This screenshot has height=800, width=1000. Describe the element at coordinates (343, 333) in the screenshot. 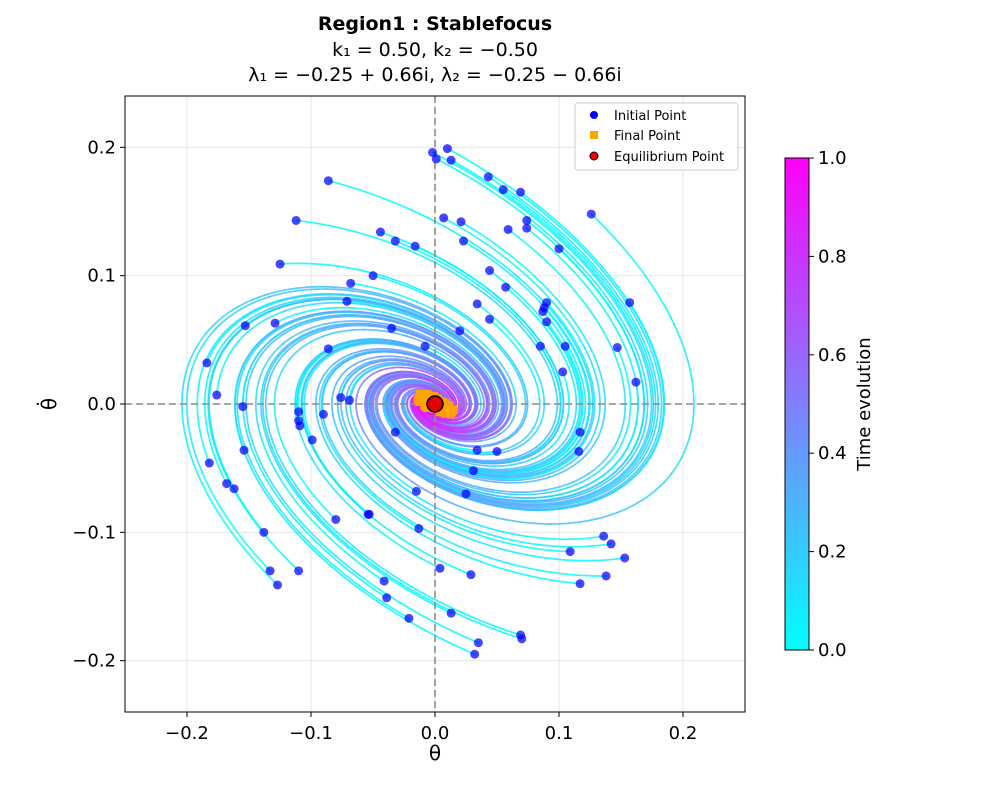

I see `trajectory-66-segment` at that location.